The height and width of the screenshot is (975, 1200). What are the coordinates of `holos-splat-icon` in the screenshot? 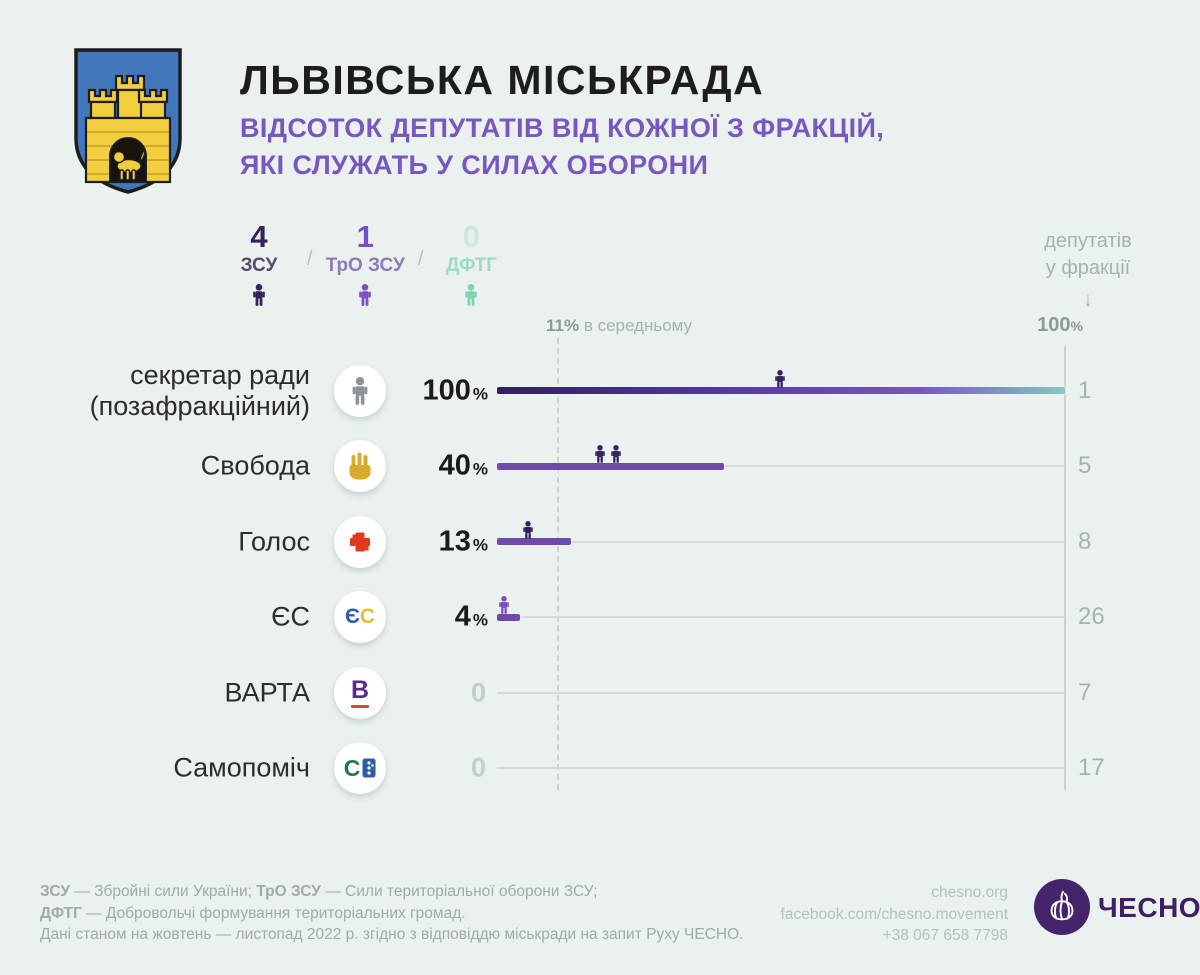 It's located at (360, 541).